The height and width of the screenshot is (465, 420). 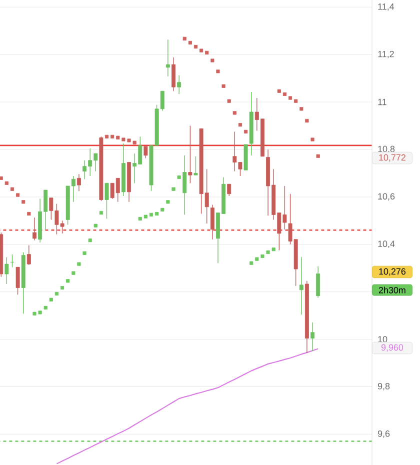 What do you see at coordinates (386, 150) in the screenshot?
I see `y-tick-label: 10,8` at bounding box center [386, 150].